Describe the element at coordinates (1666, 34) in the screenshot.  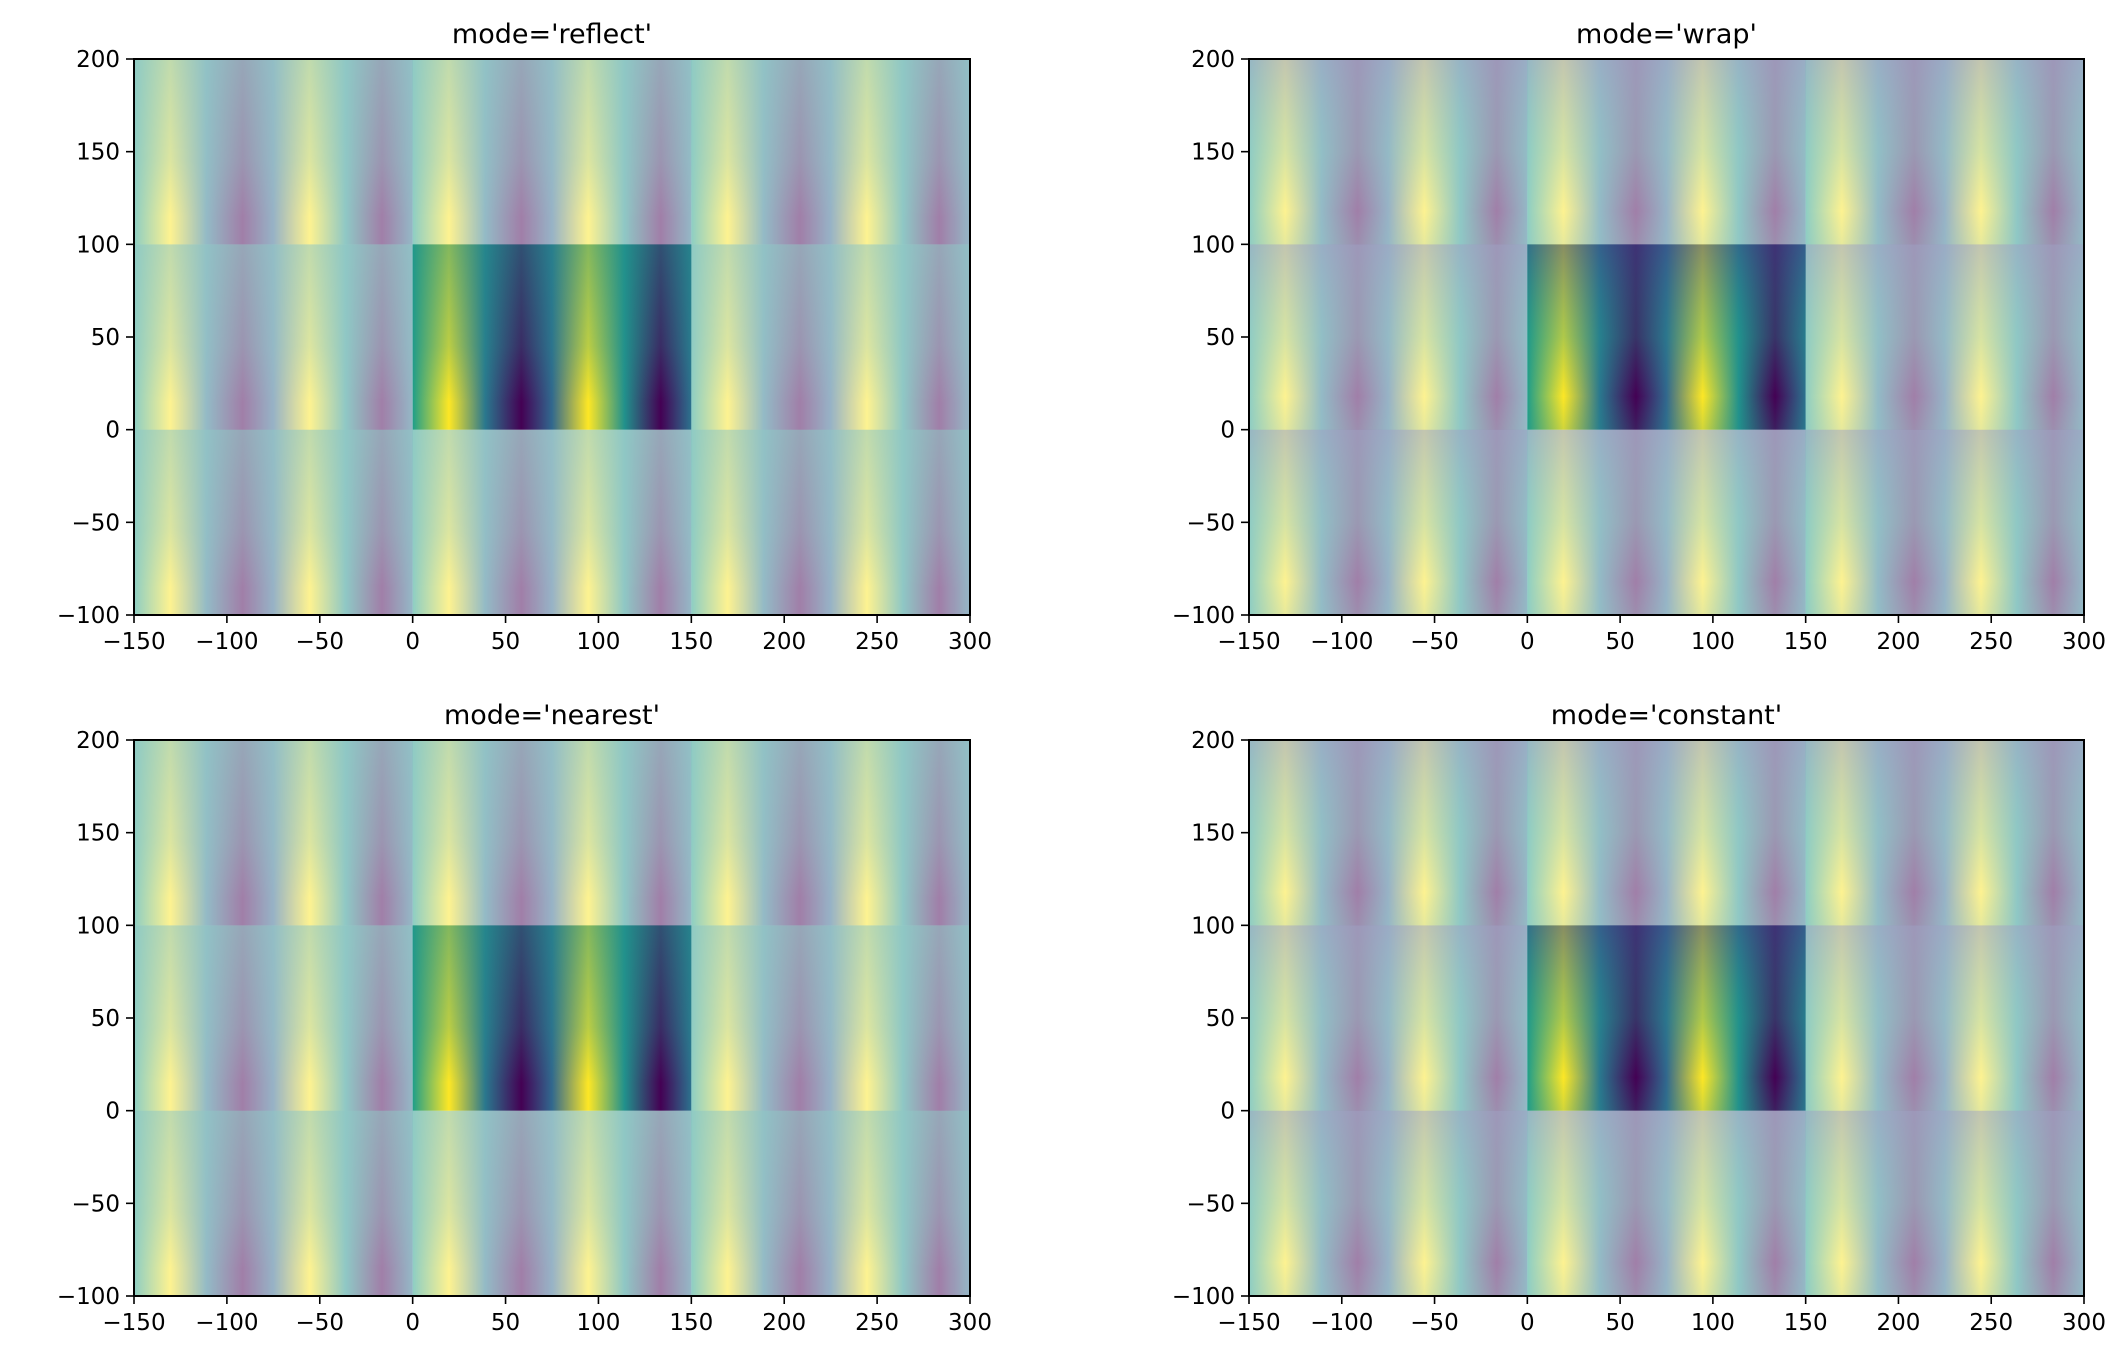
I see `subplot-title: mode='wrap'` at that location.